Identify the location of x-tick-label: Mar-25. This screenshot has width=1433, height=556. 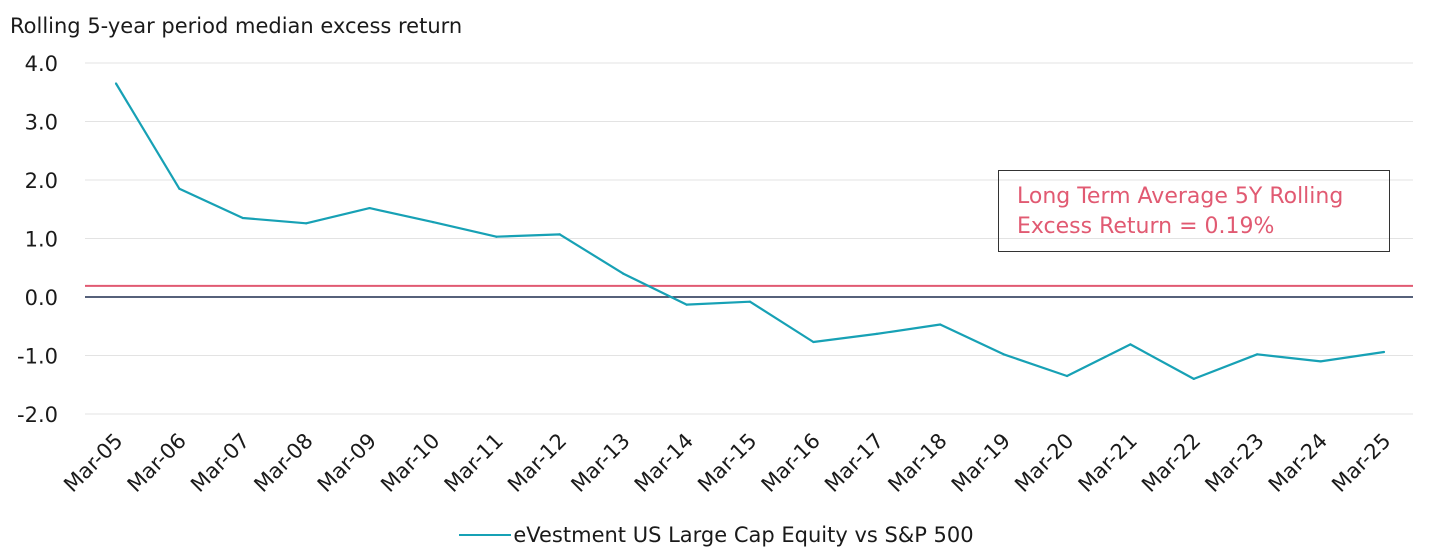
(1361, 463).